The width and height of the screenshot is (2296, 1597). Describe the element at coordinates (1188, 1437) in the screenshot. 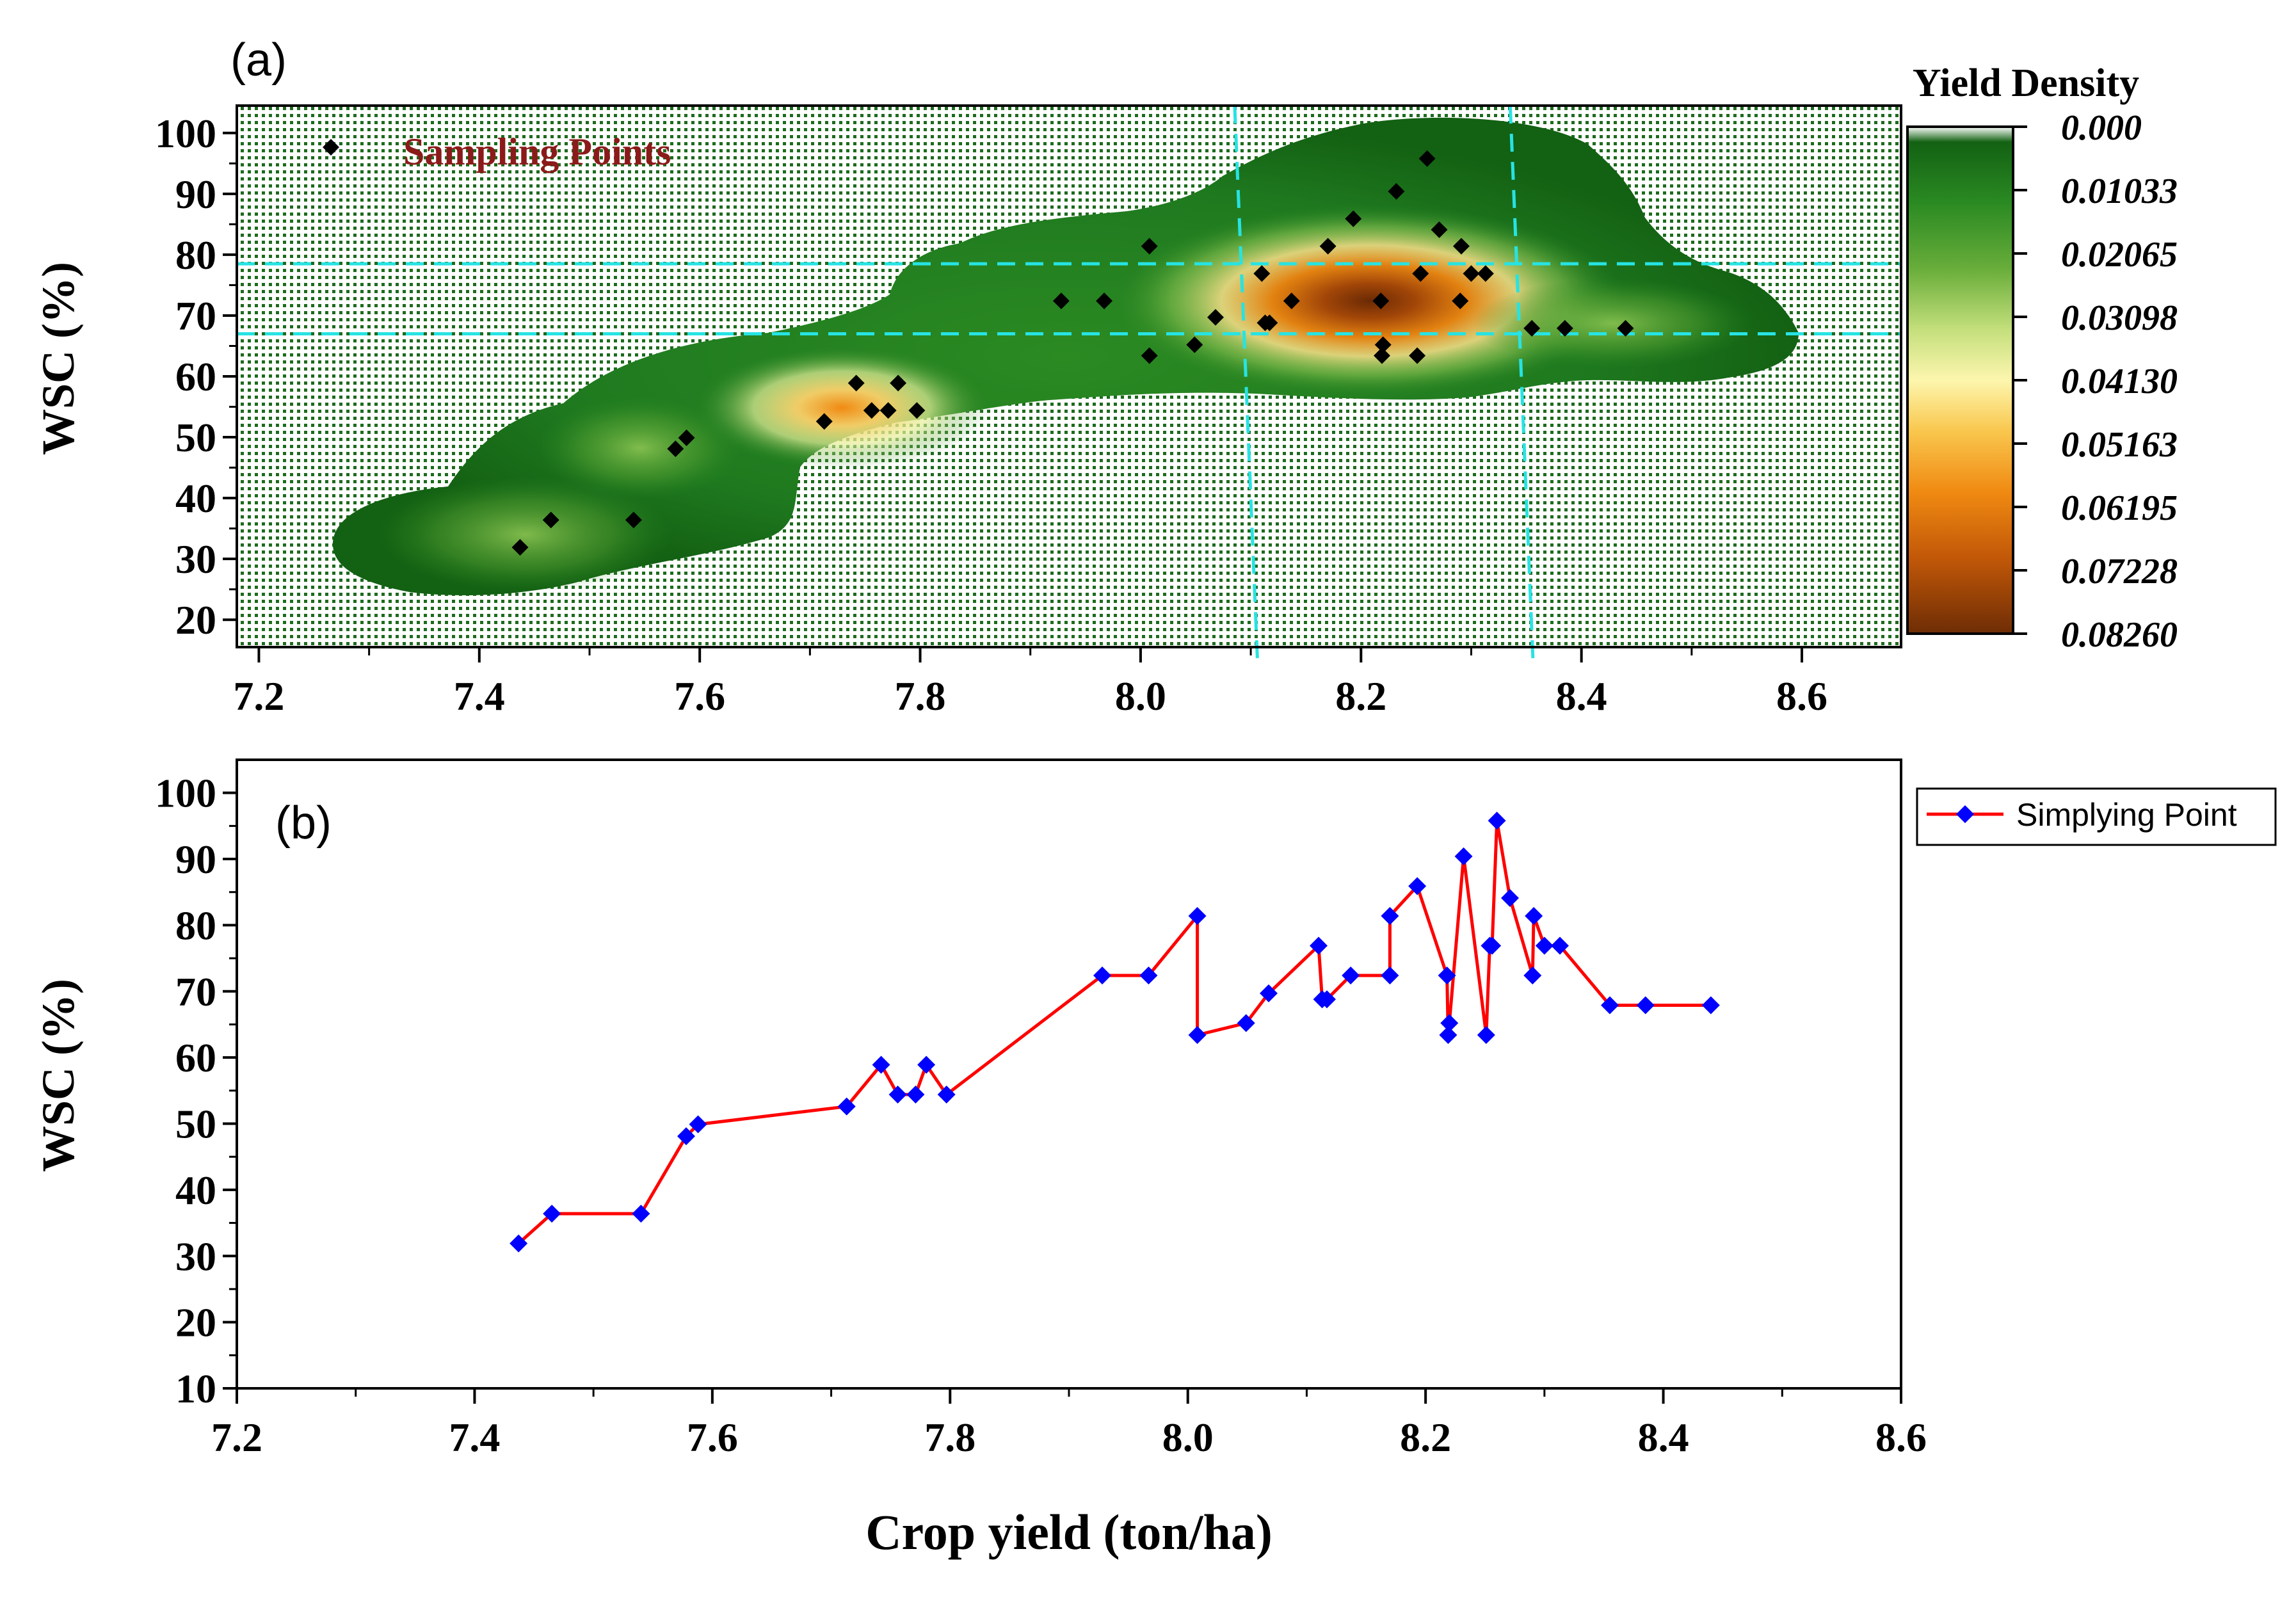

I see `x-tick-label: 8.0` at that location.